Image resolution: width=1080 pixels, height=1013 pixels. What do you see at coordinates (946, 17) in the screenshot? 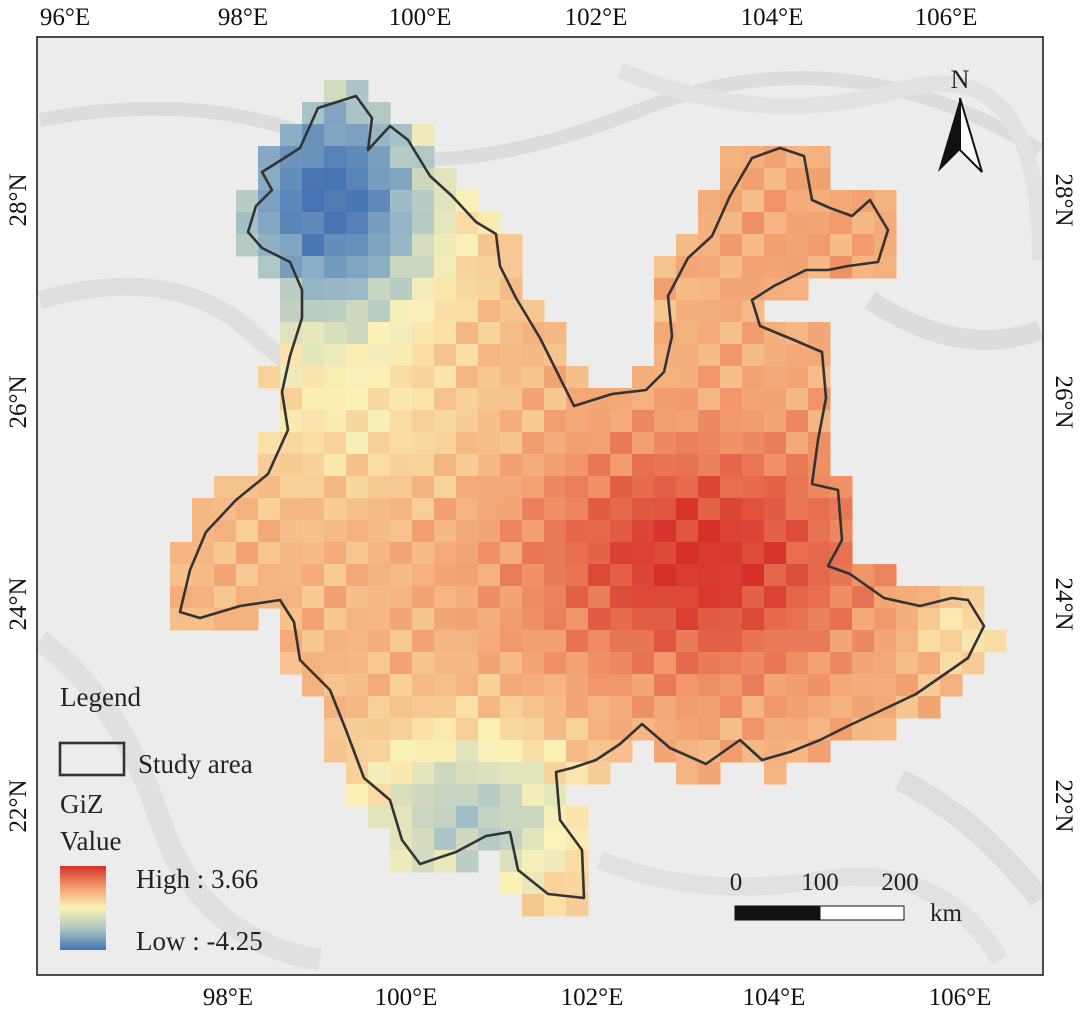
I see `lon-label-top: 106°E` at bounding box center [946, 17].